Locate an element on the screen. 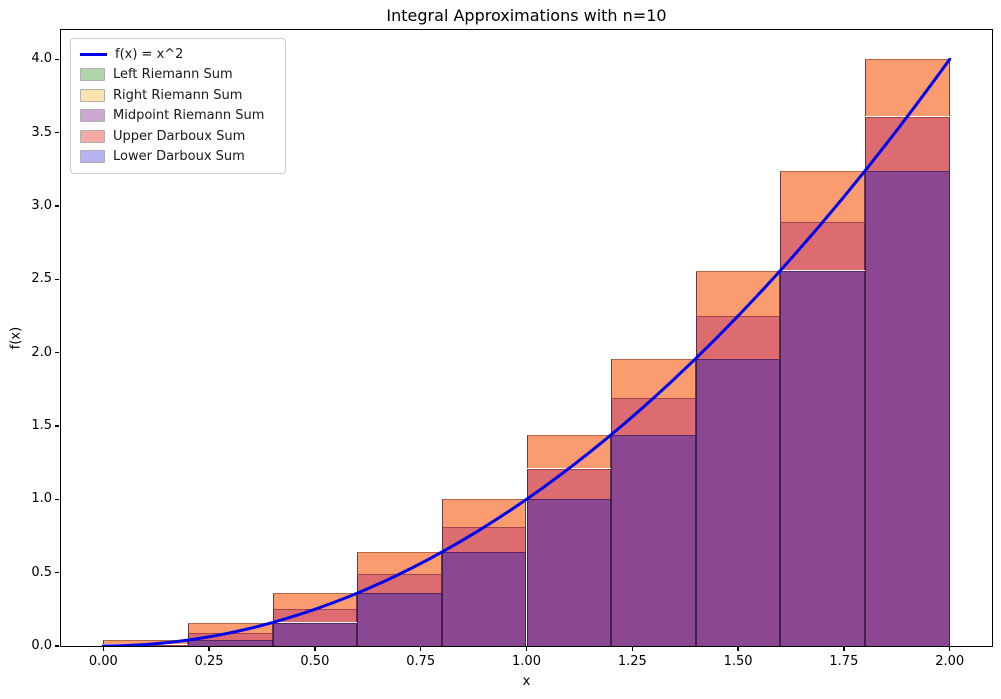  legend-item: Left Riemann Sum is located at coordinates (178, 75).